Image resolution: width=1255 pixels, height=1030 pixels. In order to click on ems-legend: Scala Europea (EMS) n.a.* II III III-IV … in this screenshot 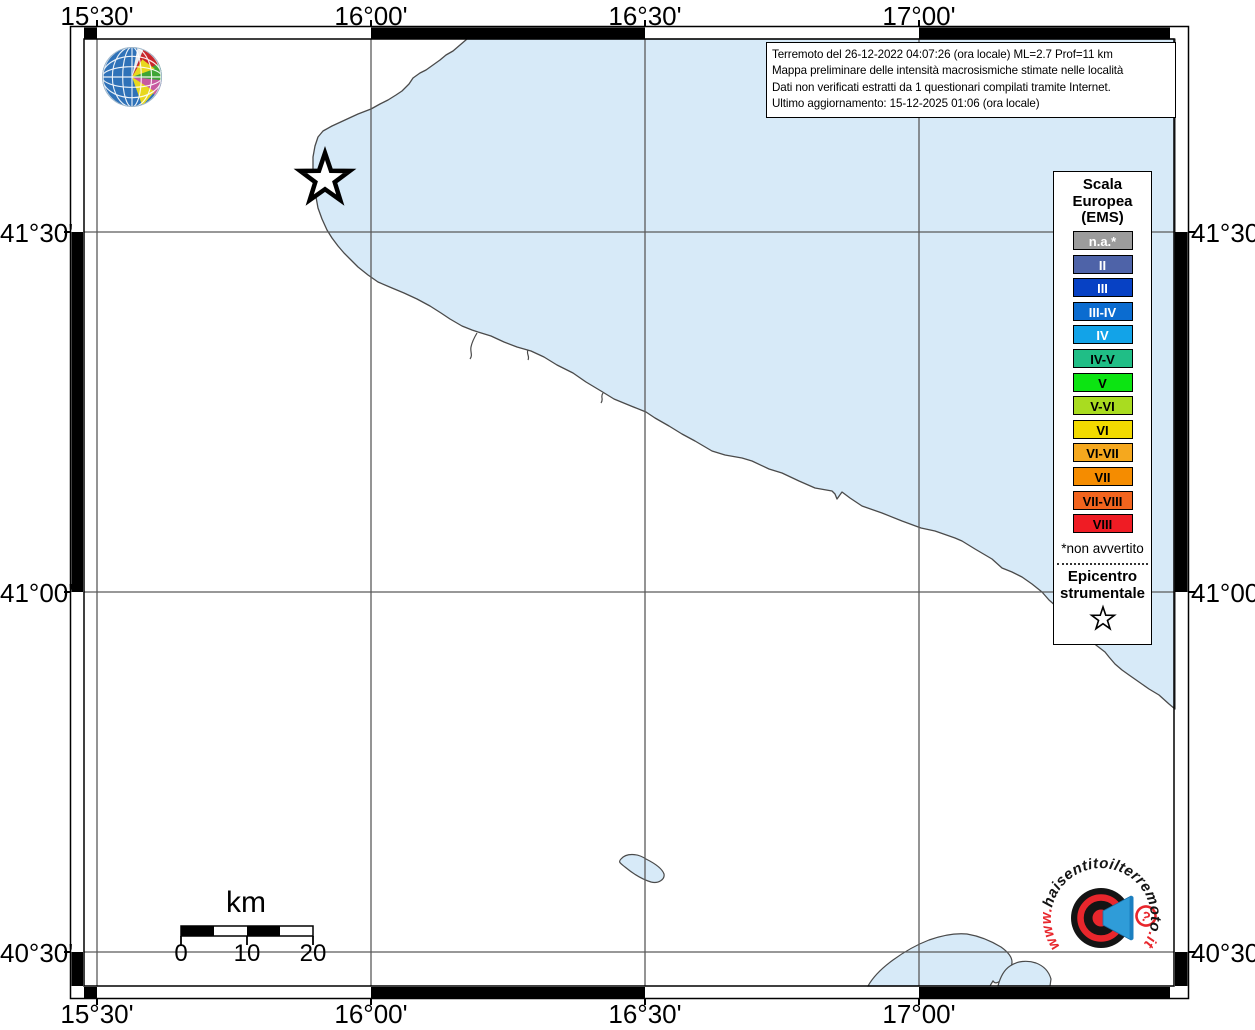, I will do `click(1102, 408)`.